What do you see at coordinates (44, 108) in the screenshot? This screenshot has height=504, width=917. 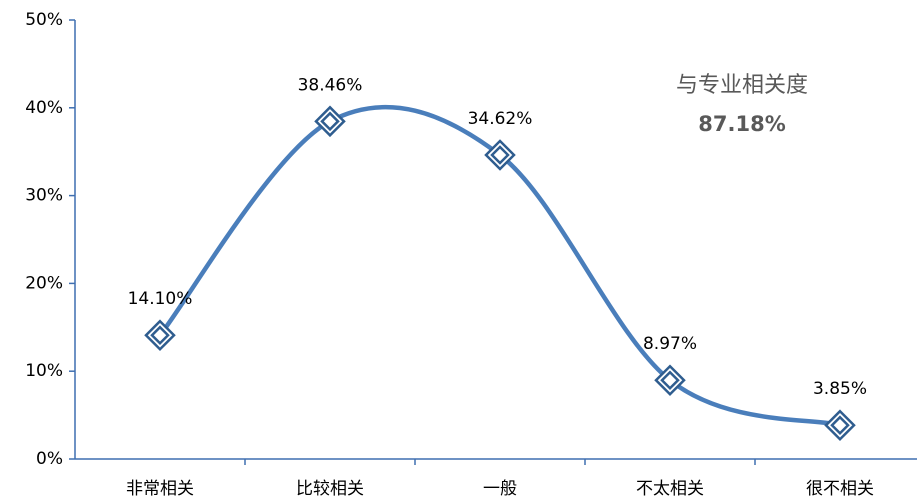 I see `y-tick-label: 40%` at bounding box center [44, 108].